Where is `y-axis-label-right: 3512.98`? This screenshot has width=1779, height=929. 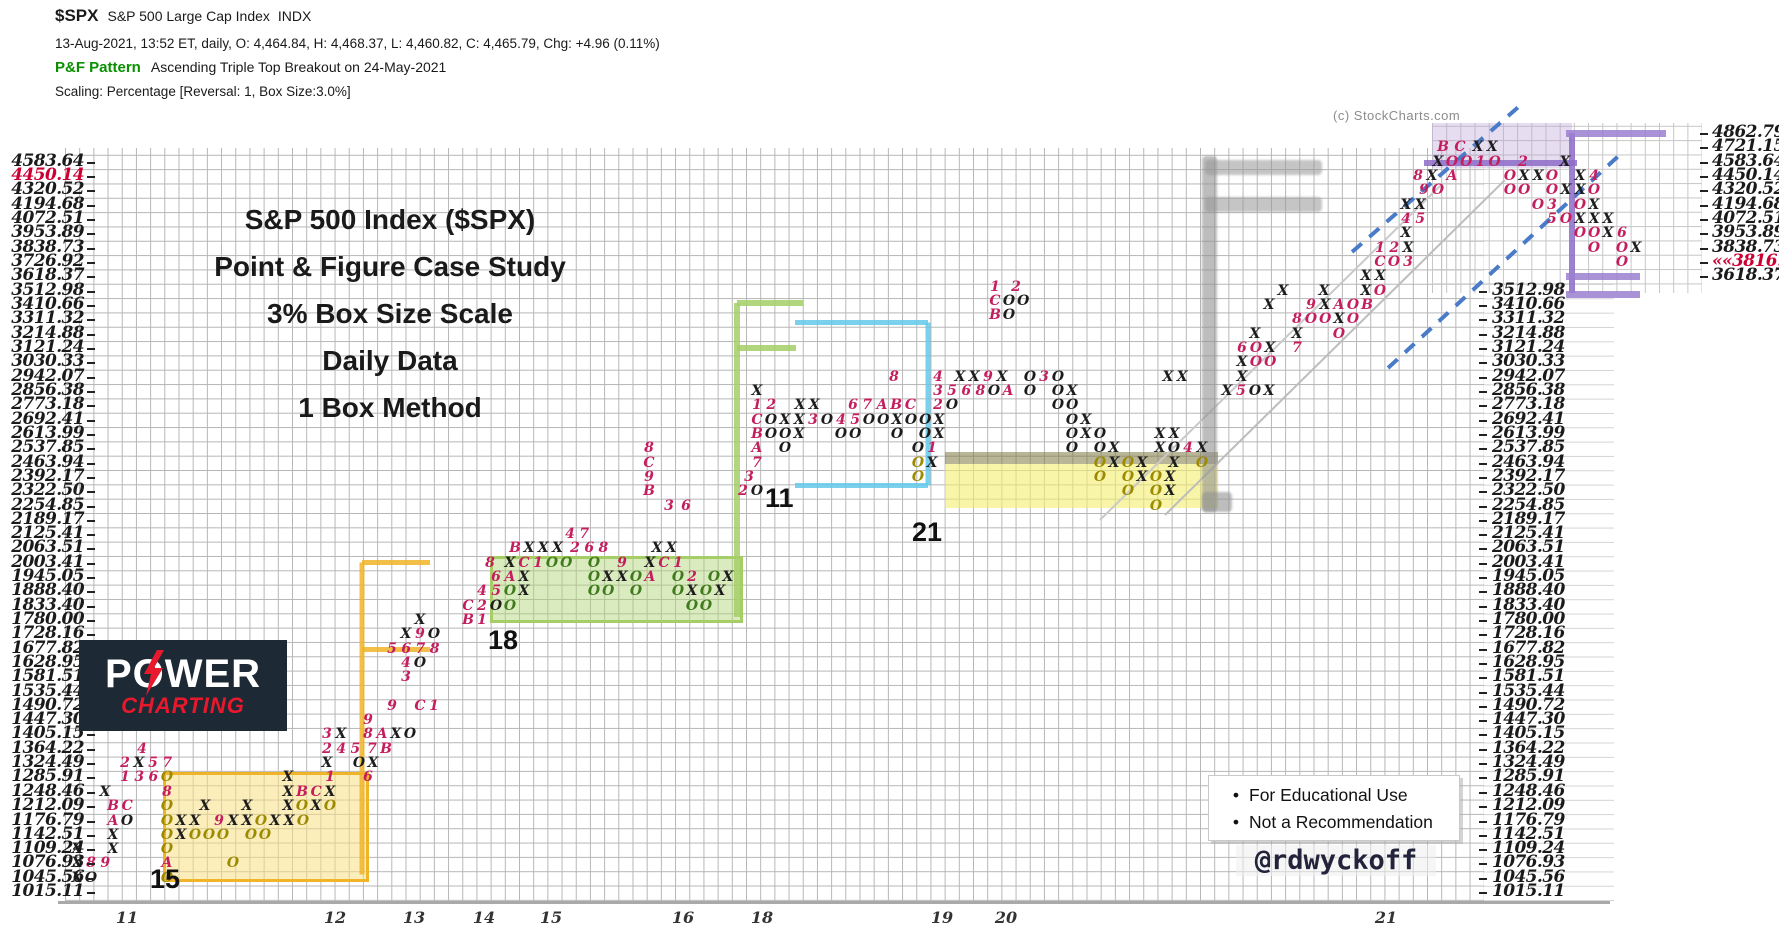 y-axis-label-right: 3512.98 is located at coordinates (1528, 290).